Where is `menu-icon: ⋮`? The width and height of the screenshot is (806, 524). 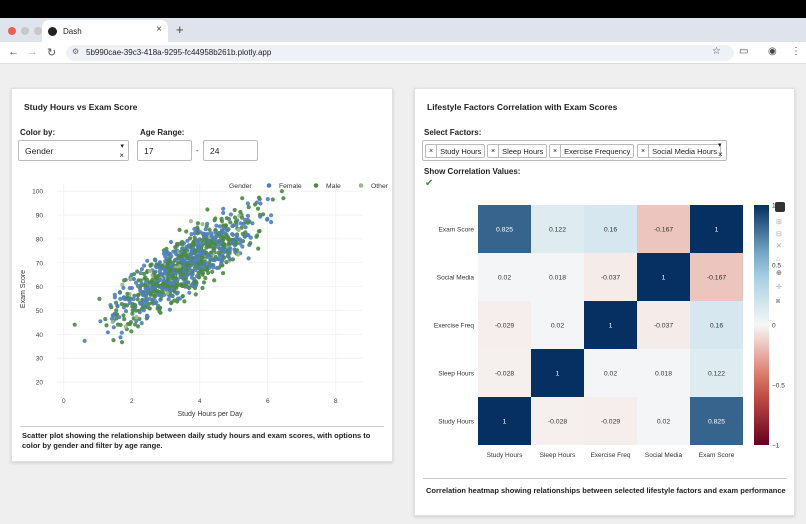 menu-icon: ⋮ is located at coordinates (796, 51).